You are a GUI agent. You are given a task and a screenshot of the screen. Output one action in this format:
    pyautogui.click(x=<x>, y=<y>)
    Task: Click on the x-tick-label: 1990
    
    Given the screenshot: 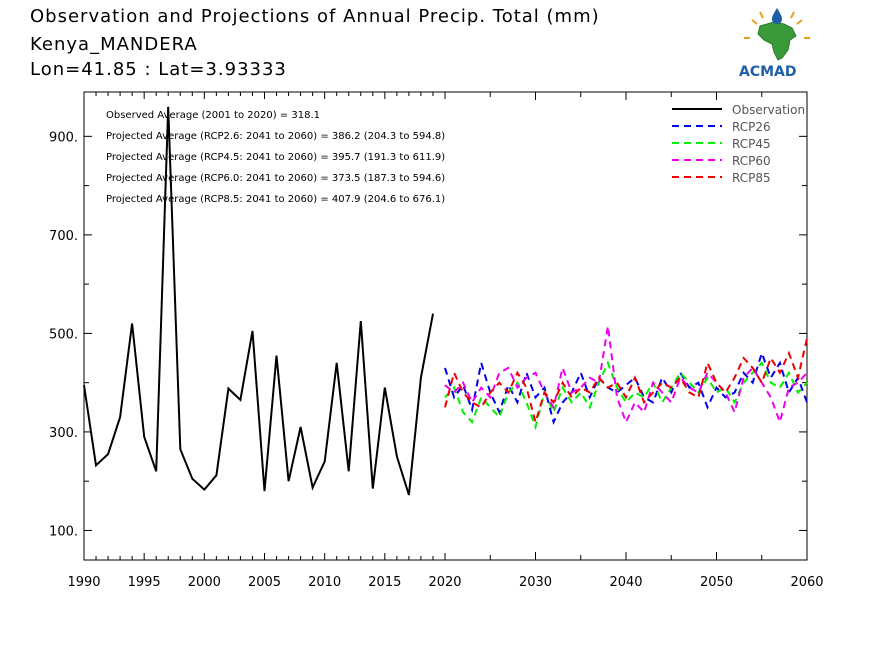 What is the action you would take?
    pyautogui.click(x=83, y=582)
    